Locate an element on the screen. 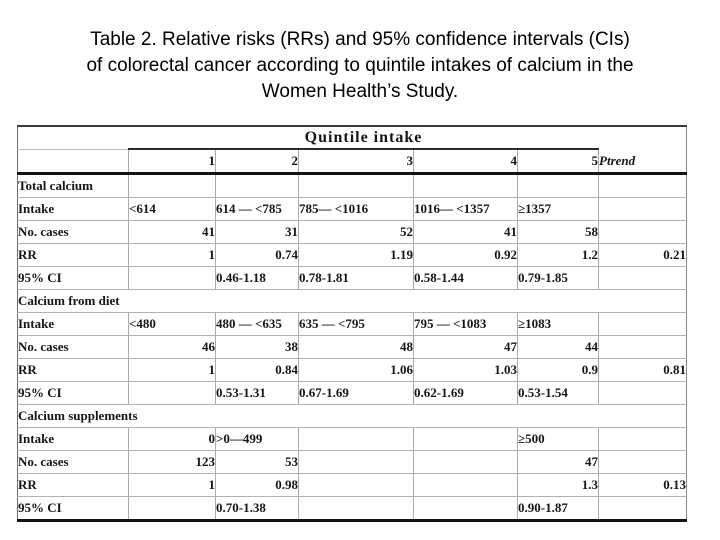 The image size is (720, 540). value-cell: 0.90-1.87 is located at coordinates (557, 508).